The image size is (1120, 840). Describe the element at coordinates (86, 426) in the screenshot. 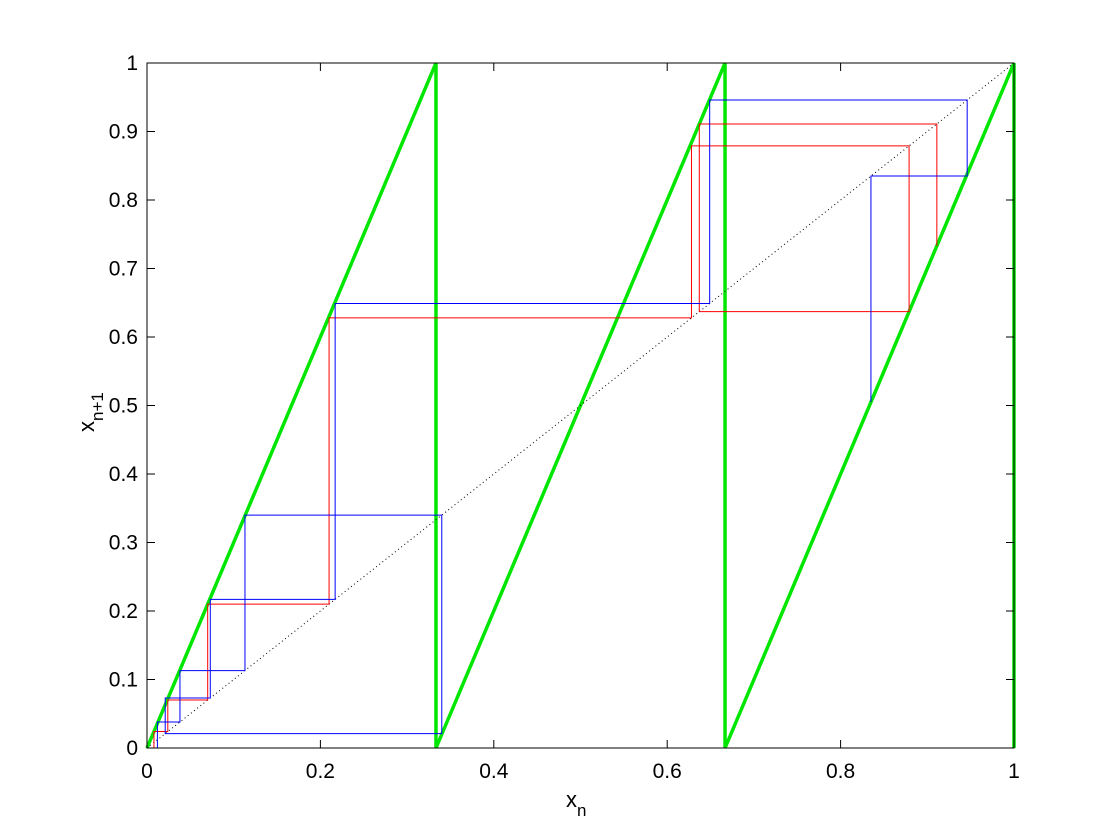

I see `y-axis-label-base: x` at that location.